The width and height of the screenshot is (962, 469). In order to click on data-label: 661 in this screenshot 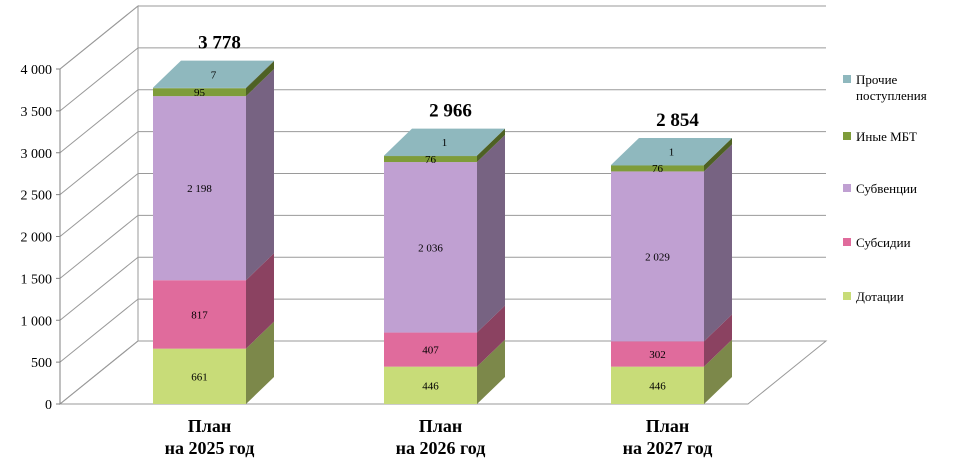, I will do `click(199, 377)`.